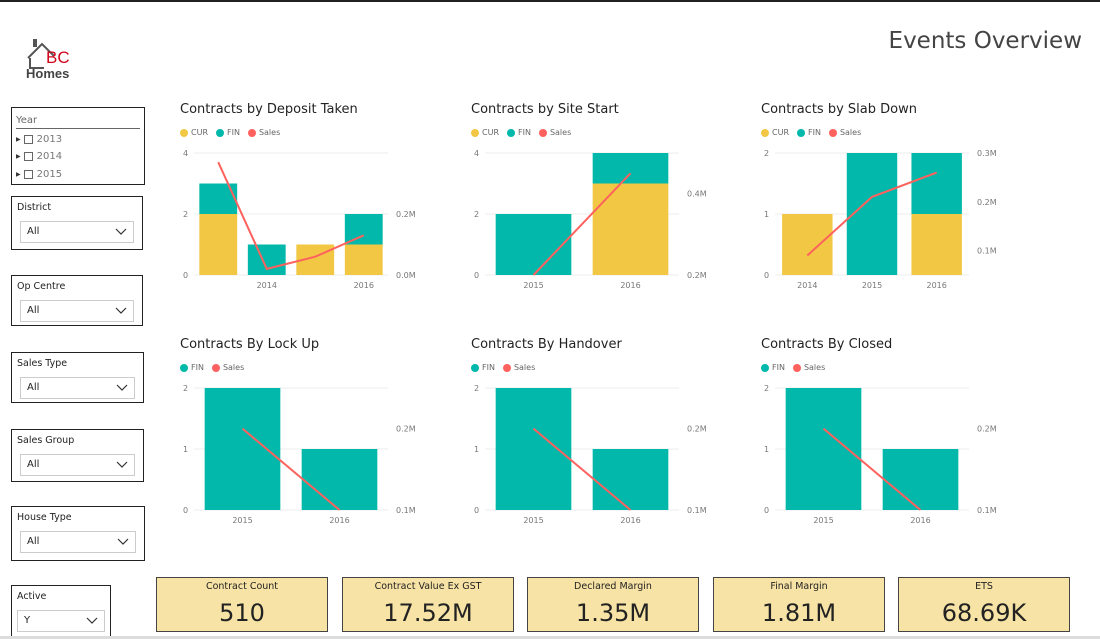 Image resolution: width=1100 pixels, height=639 pixels. I want to click on year-label: Year, so click(27, 120).